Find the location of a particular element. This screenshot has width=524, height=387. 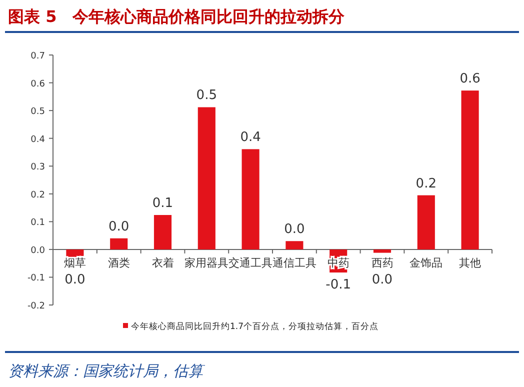

x-tick-label: 西药 is located at coordinates (382, 263).